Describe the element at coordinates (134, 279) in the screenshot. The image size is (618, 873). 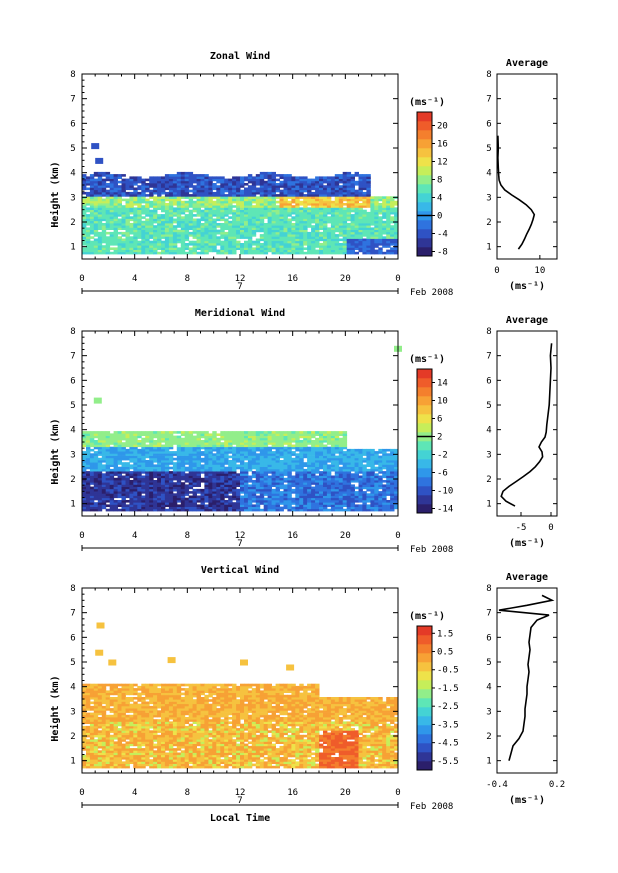
I see `x-tick-label: 4` at that location.